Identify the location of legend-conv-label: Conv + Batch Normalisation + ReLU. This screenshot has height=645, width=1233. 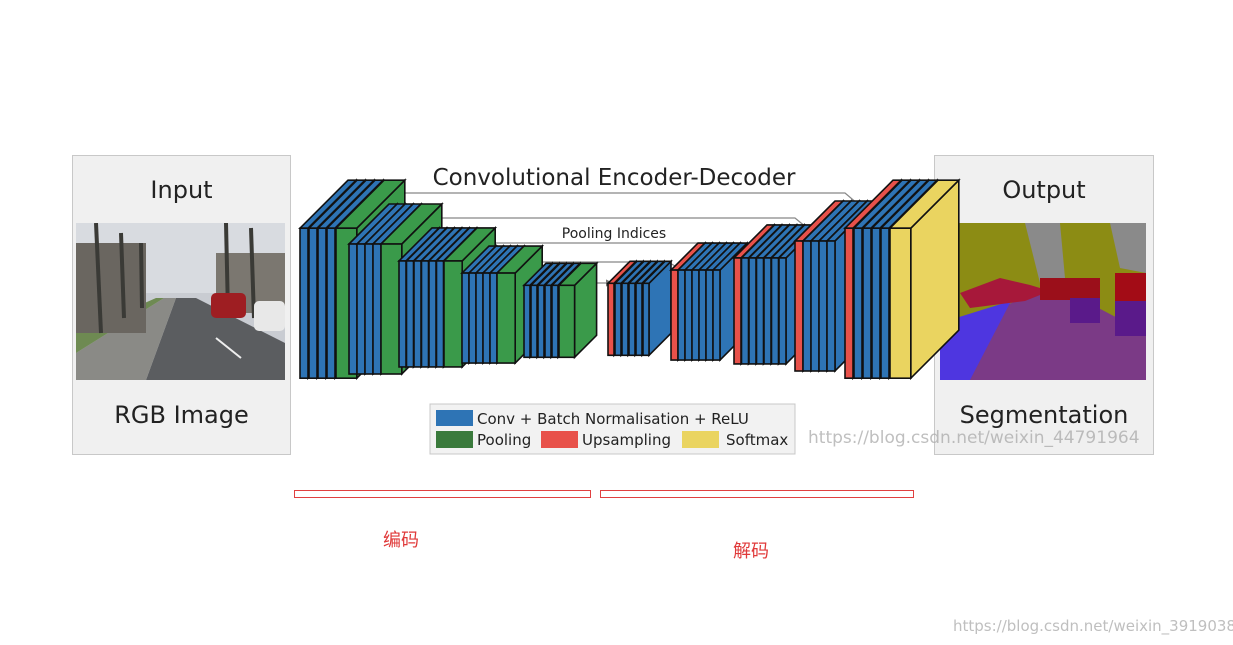
(613, 419).